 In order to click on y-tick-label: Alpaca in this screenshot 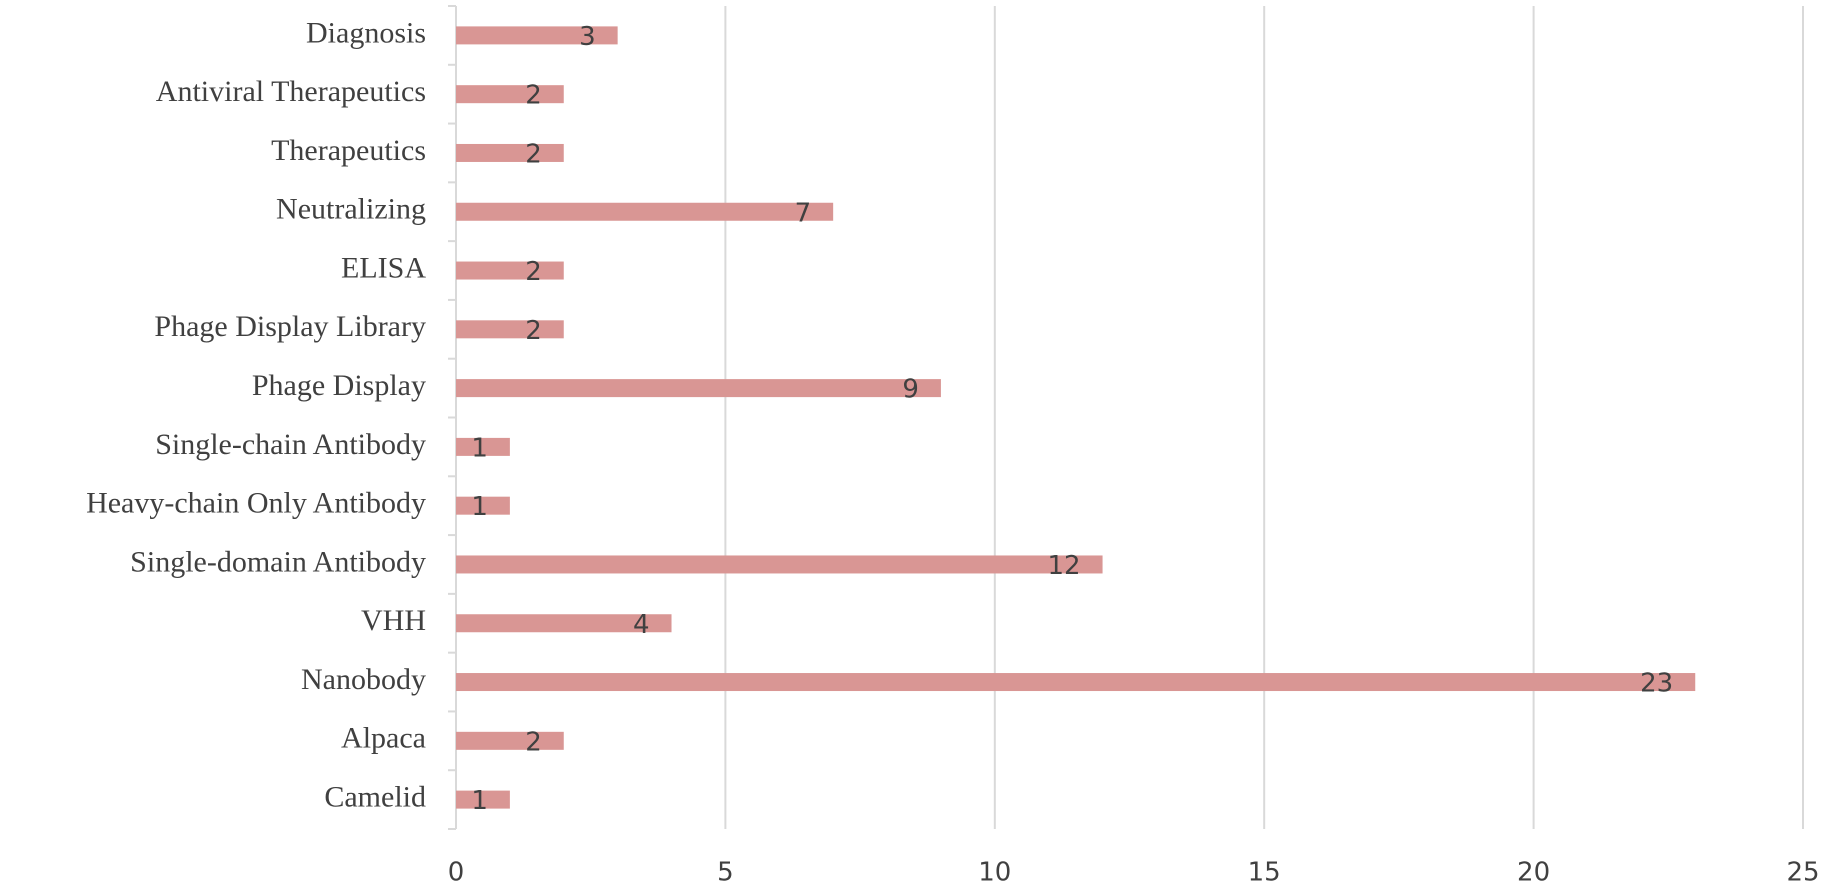, I will do `click(383, 738)`.